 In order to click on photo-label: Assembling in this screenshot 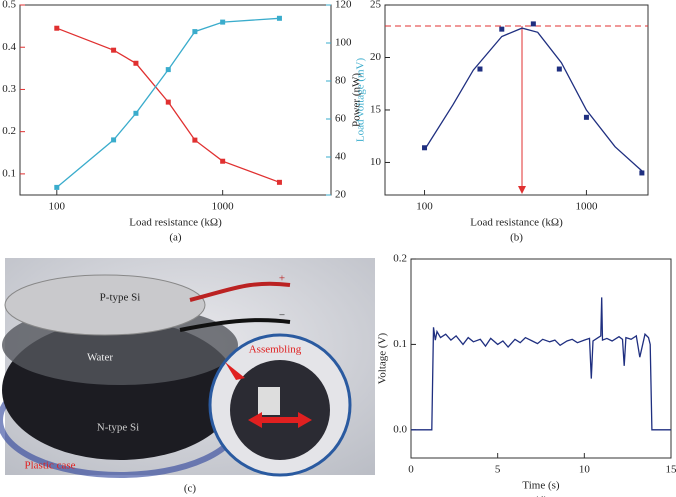, I will do `click(275, 350)`.